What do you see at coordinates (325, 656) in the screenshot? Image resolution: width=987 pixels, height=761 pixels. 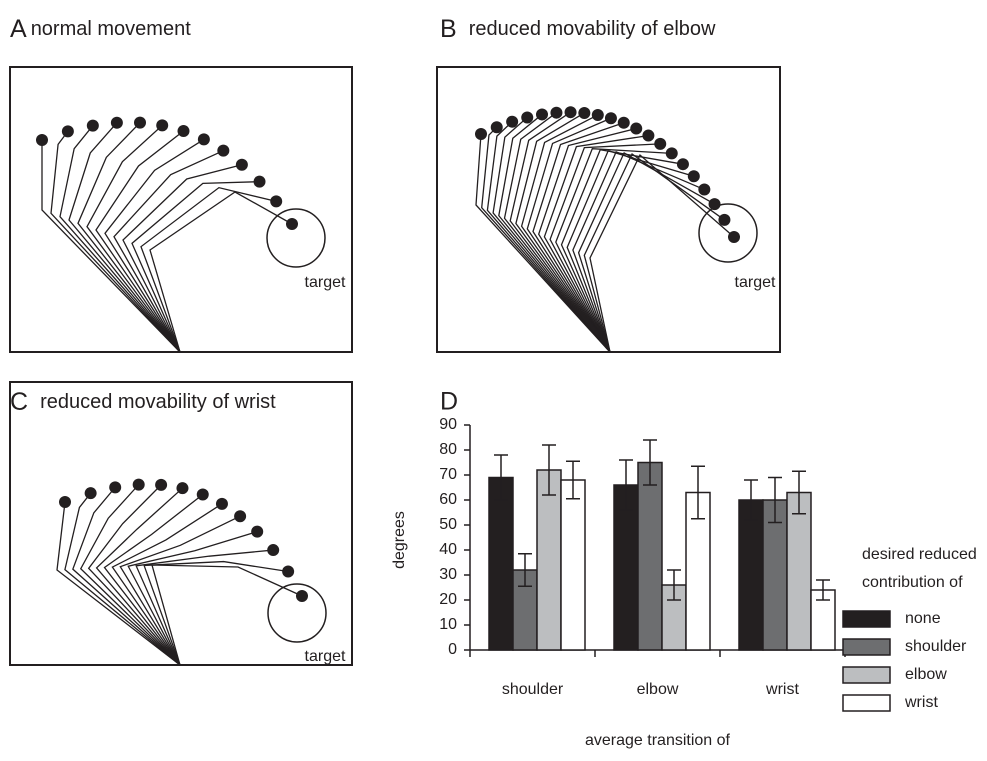 I see `target-label: target` at bounding box center [325, 656].